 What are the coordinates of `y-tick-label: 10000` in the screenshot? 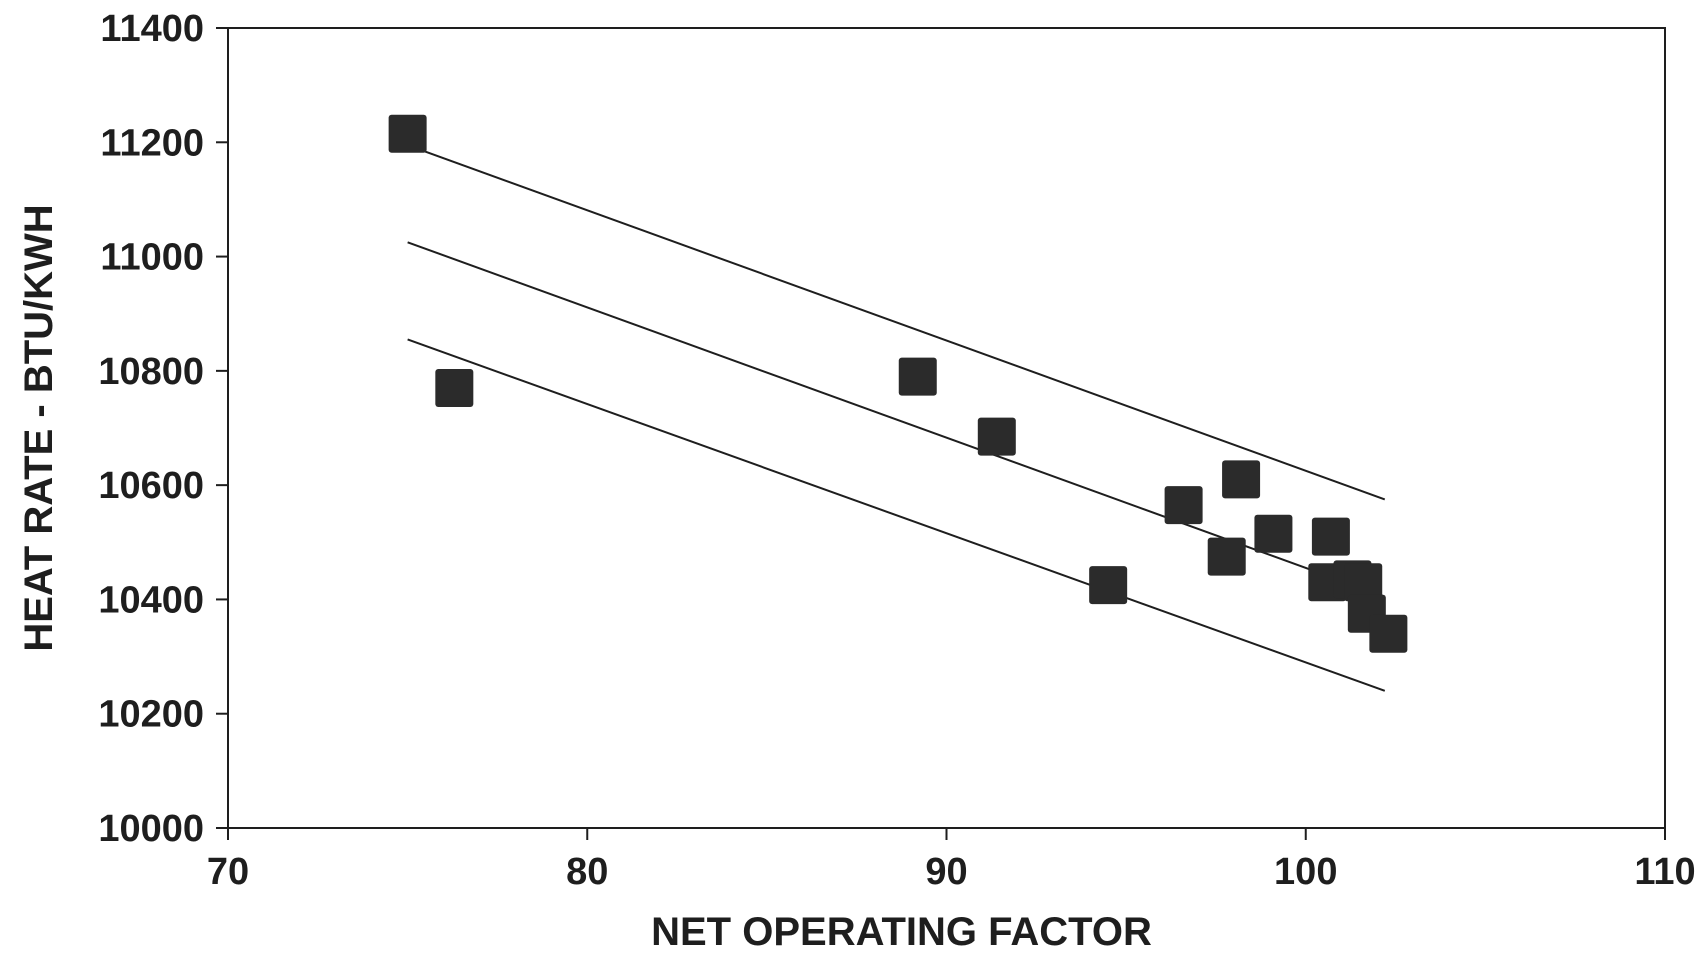 It's located at (151, 829).